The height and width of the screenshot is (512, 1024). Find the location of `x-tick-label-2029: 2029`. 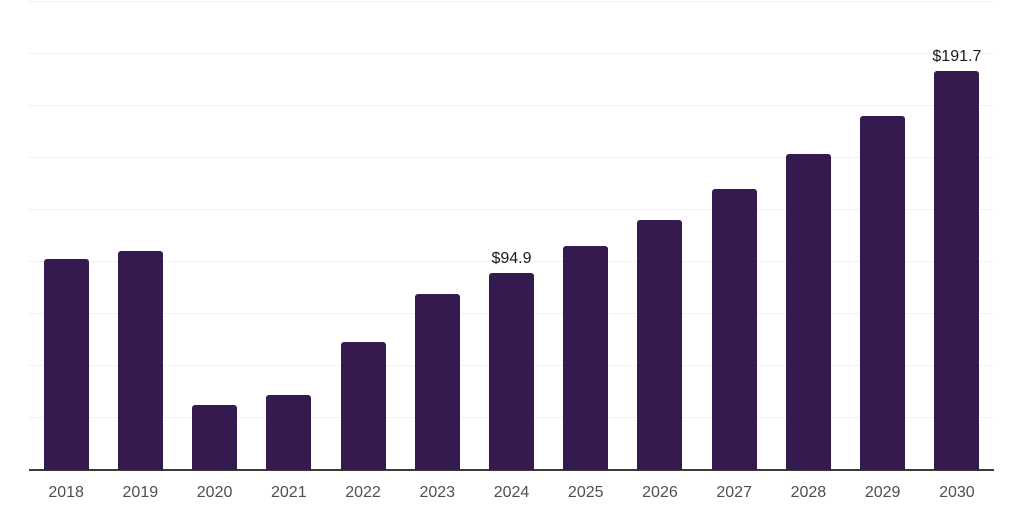

x-tick-label-2029: 2029 is located at coordinates (882, 492).